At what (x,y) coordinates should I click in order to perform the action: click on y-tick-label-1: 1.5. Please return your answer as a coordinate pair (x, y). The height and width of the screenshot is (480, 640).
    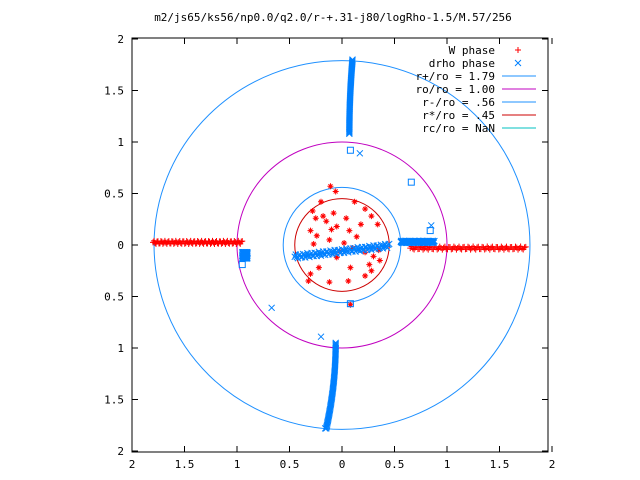
    Looking at the image, I should click on (114, 400).